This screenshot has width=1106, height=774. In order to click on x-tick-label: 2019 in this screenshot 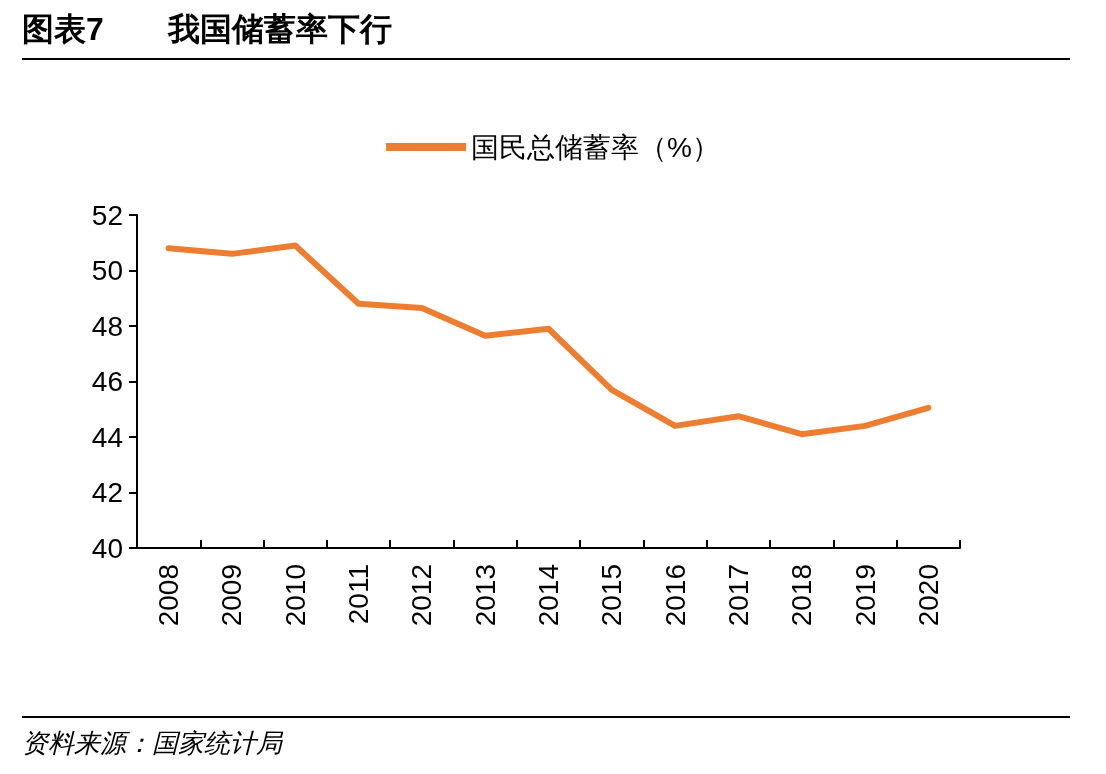, I will do `click(865, 595)`.